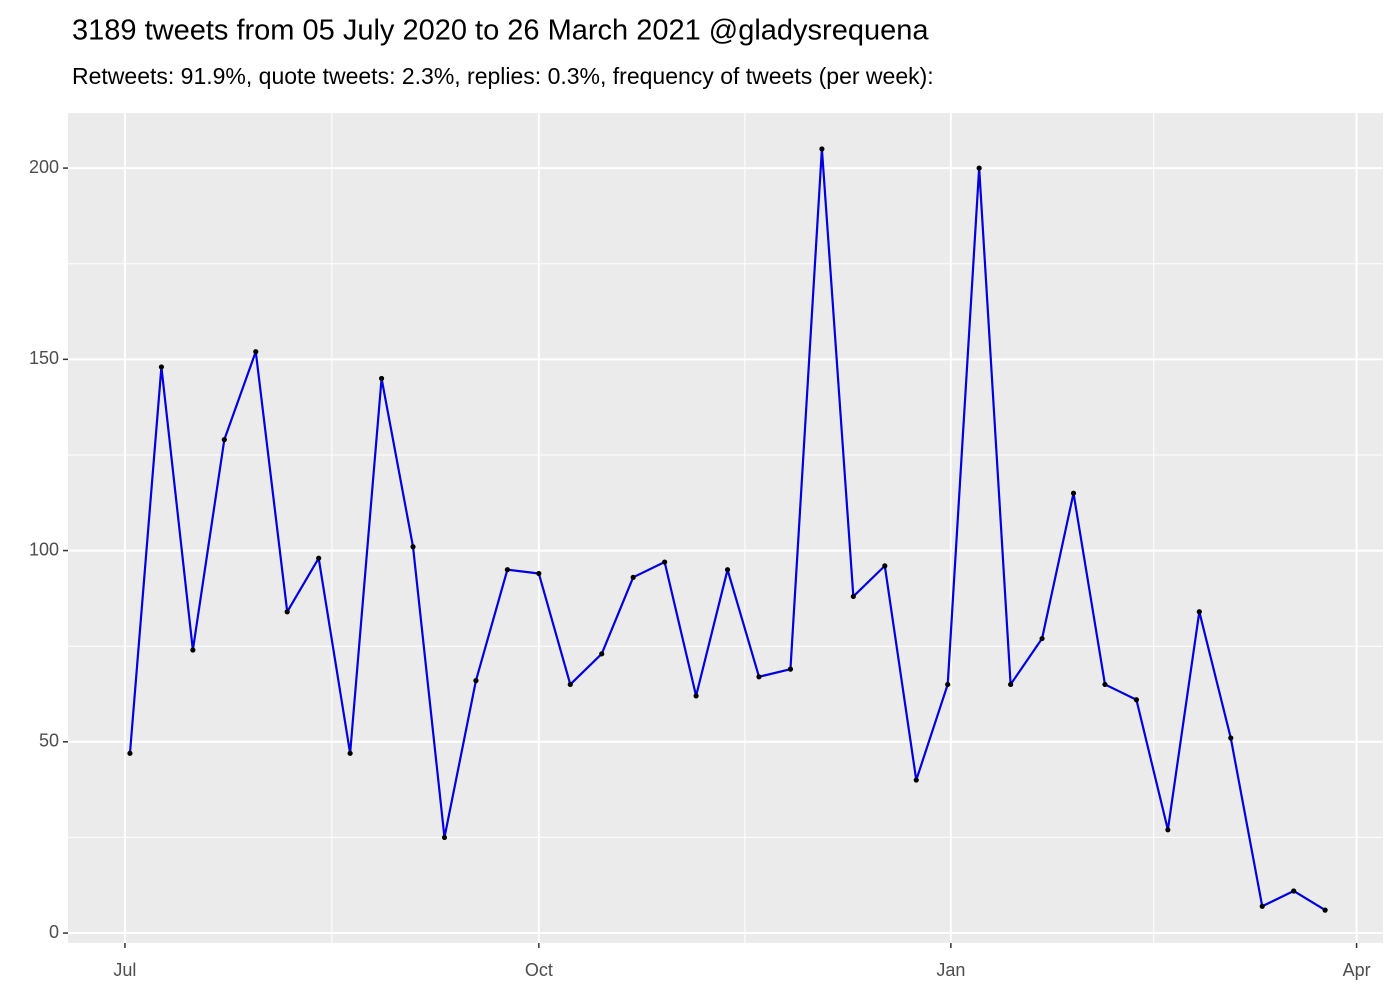 The width and height of the screenshot is (1400, 1000). What do you see at coordinates (54, 932) in the screenshot?
I see `y-tick-label: 0` at bounding box center [54, 932].